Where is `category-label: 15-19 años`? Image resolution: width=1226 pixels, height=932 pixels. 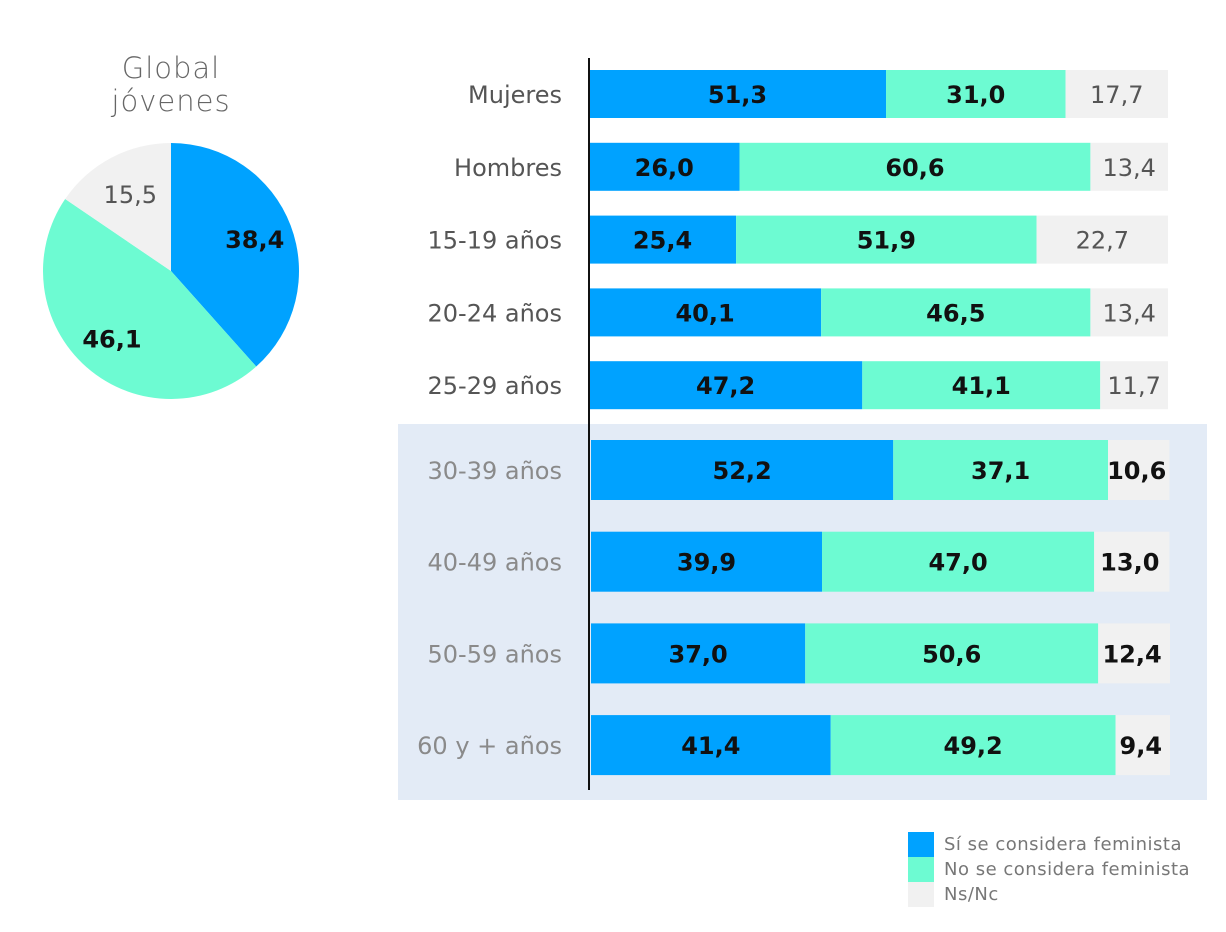
category-label: 15-19 años is located at coordinates (495, 241).